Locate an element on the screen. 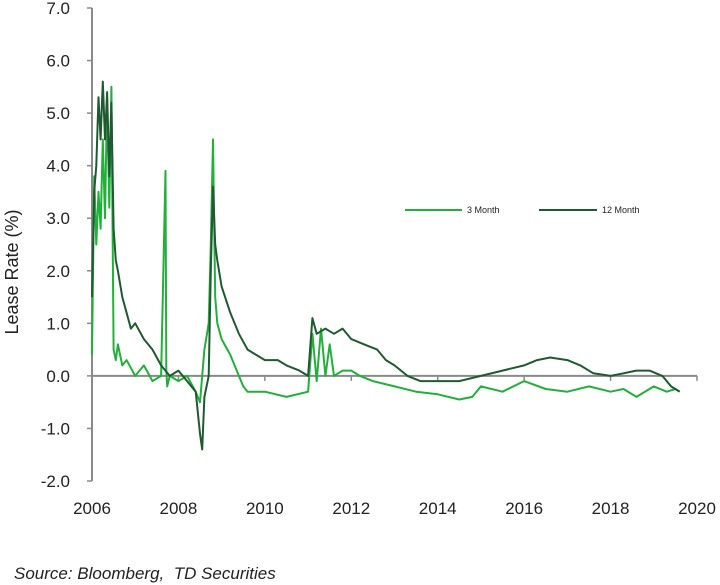 The width and height of the screenshot is (720, 585). x-tick-label: 2018 is located at coordinates (611, 508).